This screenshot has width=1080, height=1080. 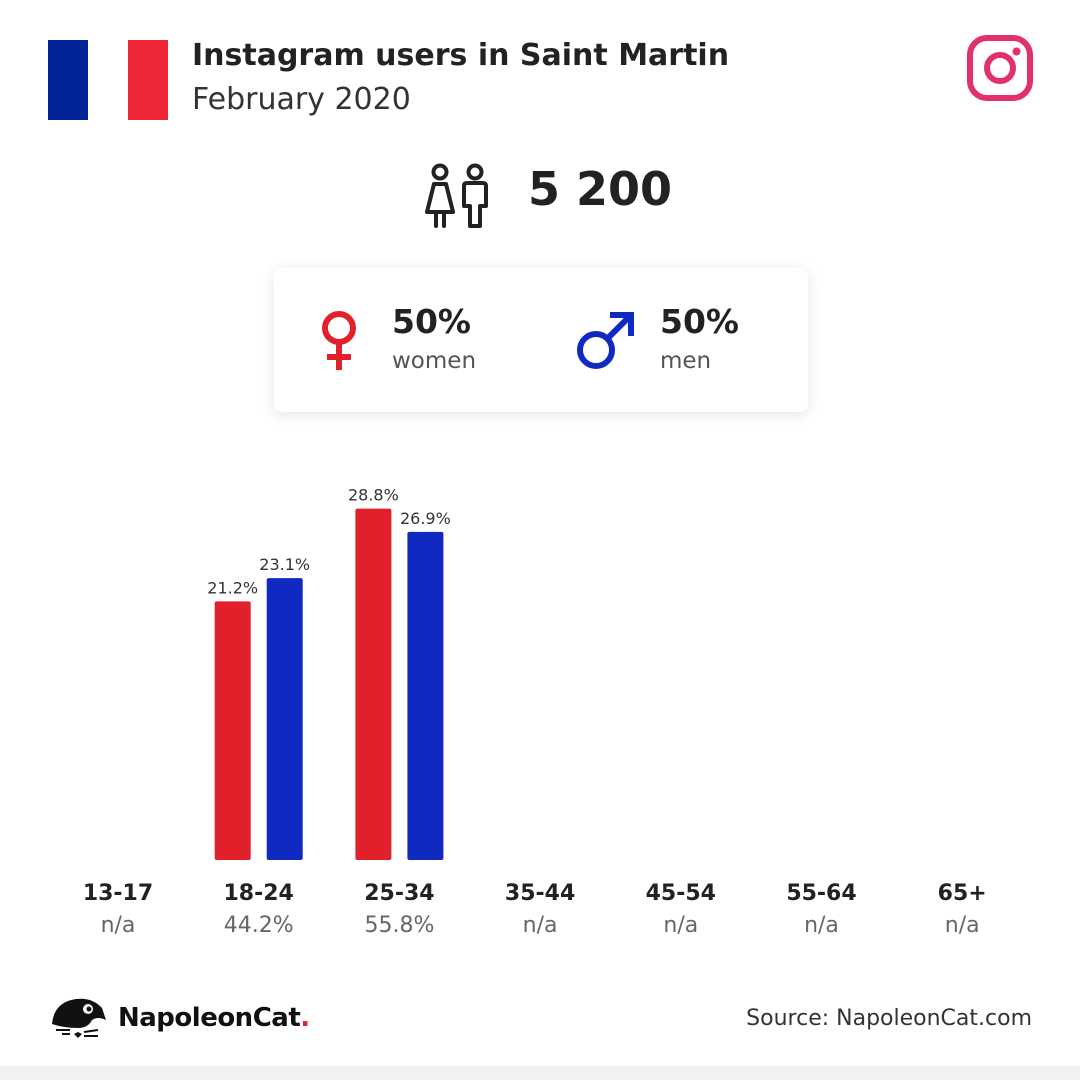 What do you see at coordinates (118, 925) in the screenshot?
I see `age-total-13-17: n/a` at bounding box center [118, 925].